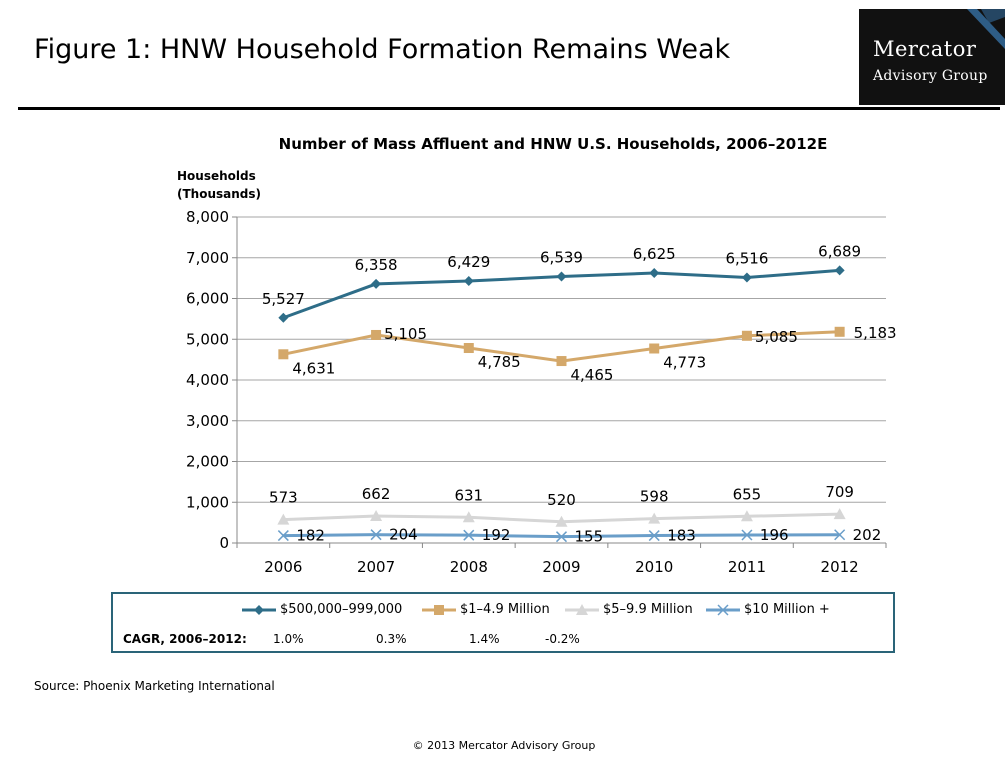  I want to click on source-note: Source: Phoenix Marketing International, so click(154, 686).